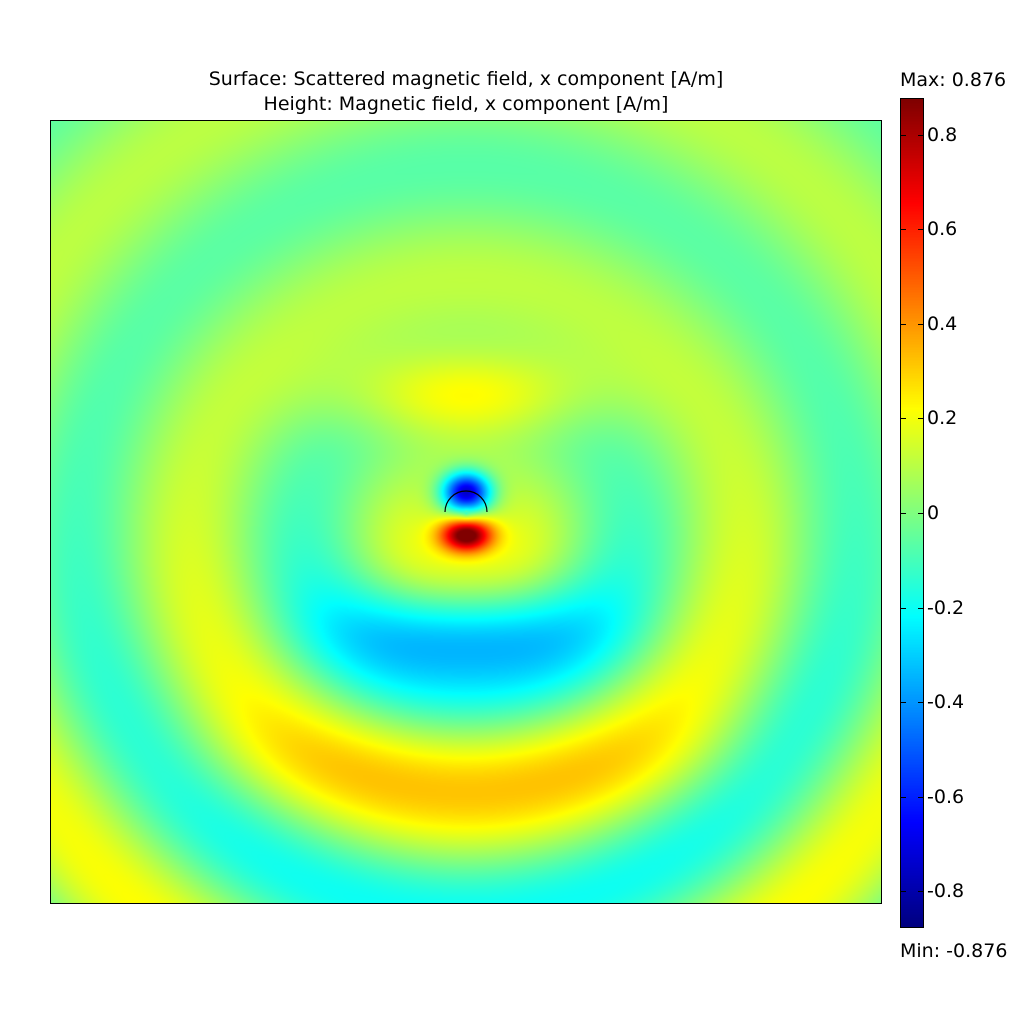 Image resolution: width=1024 pixels, height=1024 pixels. I want to click on colorbar-tick-label: -0.6, so click(946, 797).